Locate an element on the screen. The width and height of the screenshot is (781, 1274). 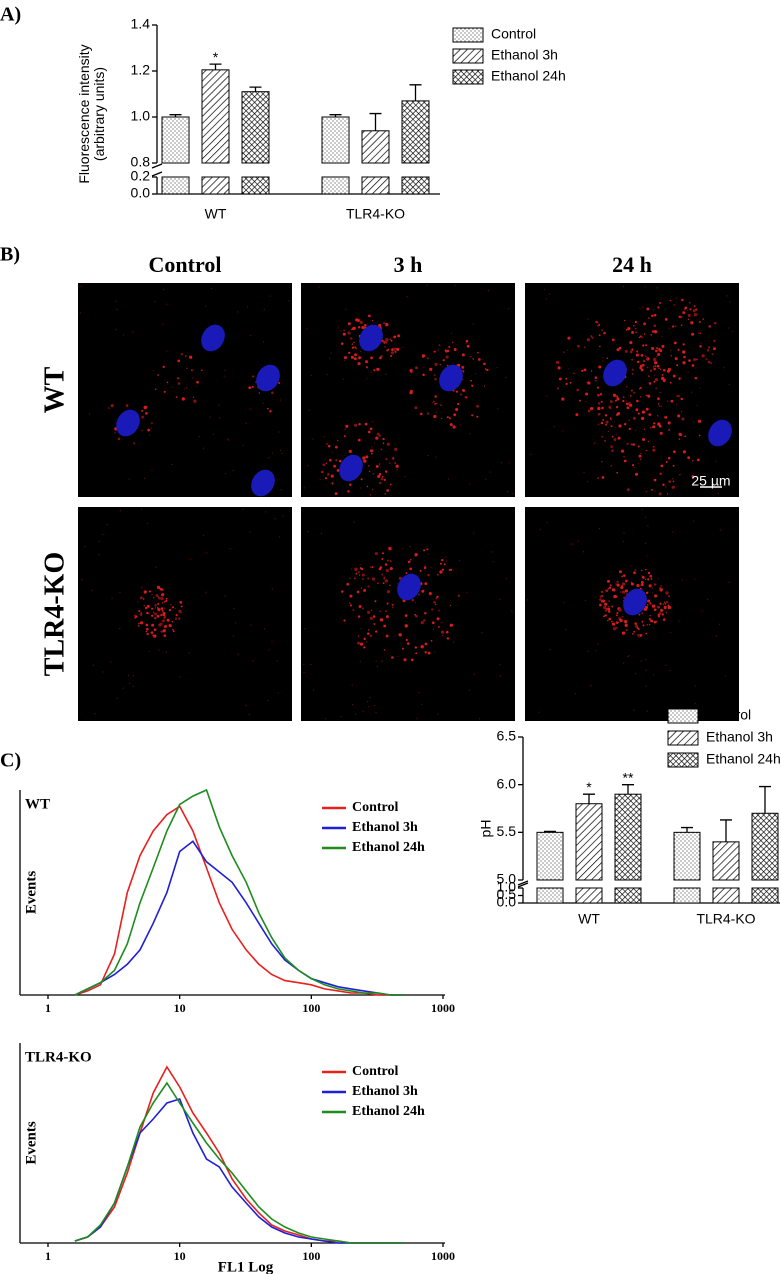
series-line is located at coordinates (239, 1162).